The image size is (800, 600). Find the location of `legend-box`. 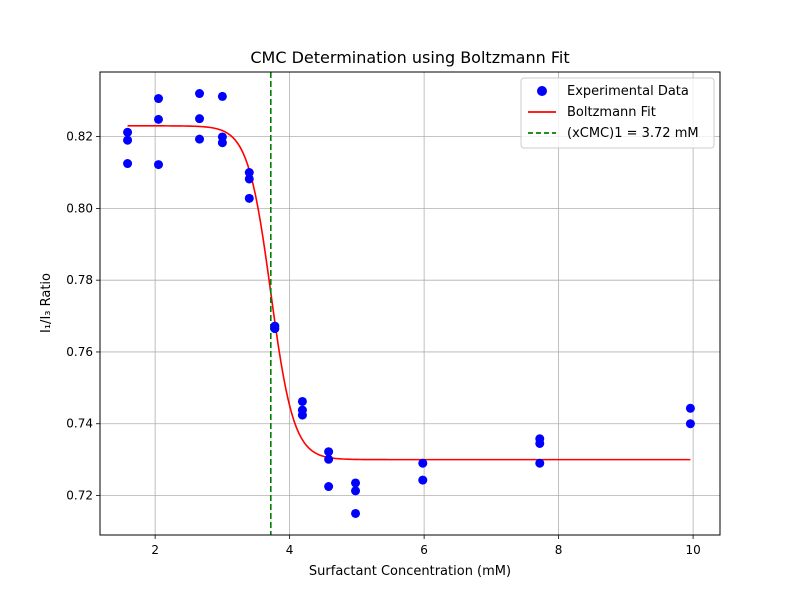

legend-box is located at coordinates (617, 113).